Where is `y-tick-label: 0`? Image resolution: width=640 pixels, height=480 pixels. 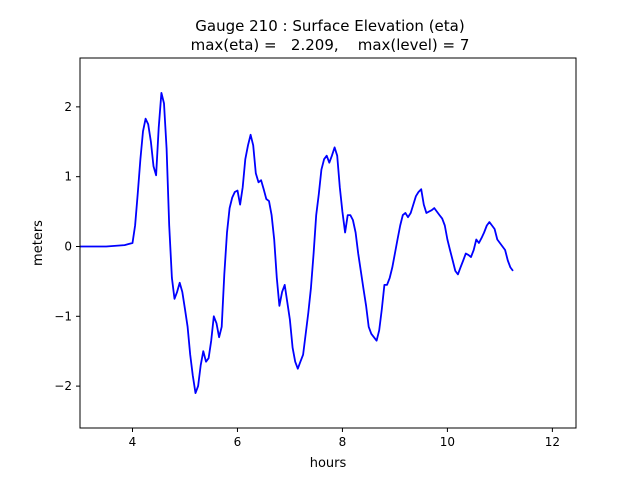 y-tick-label: 0 is located at coordinates (68, 246).